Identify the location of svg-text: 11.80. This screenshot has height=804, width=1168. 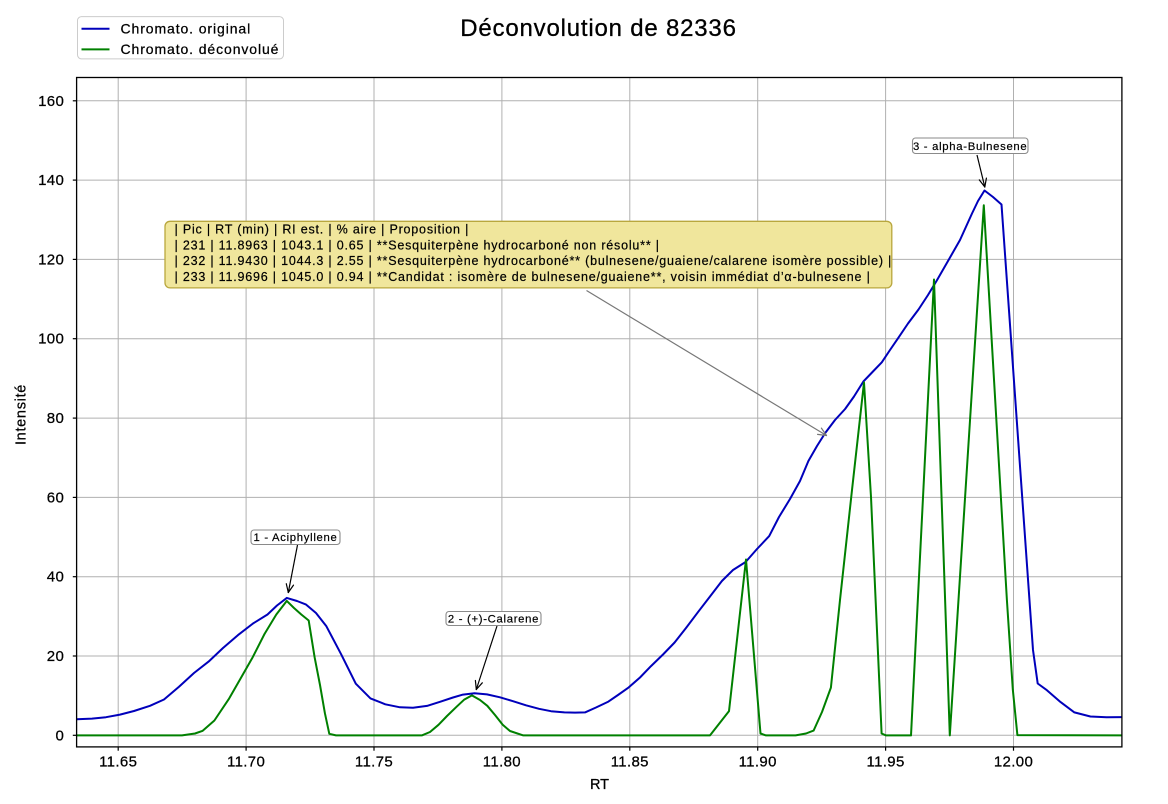
(502, 762).